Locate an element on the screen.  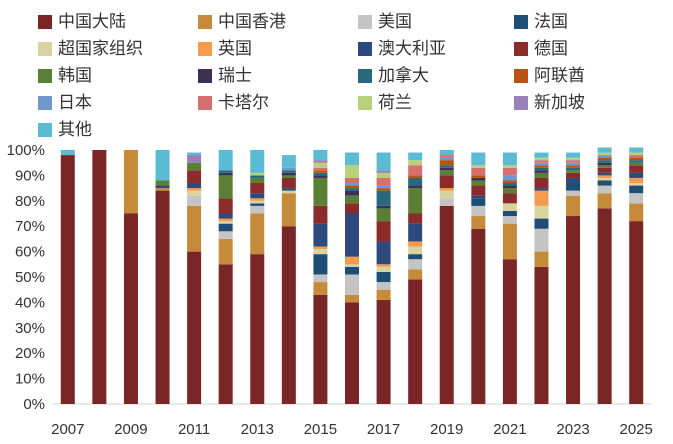
legend-item: 美国 is located at coordinates (385, 22).